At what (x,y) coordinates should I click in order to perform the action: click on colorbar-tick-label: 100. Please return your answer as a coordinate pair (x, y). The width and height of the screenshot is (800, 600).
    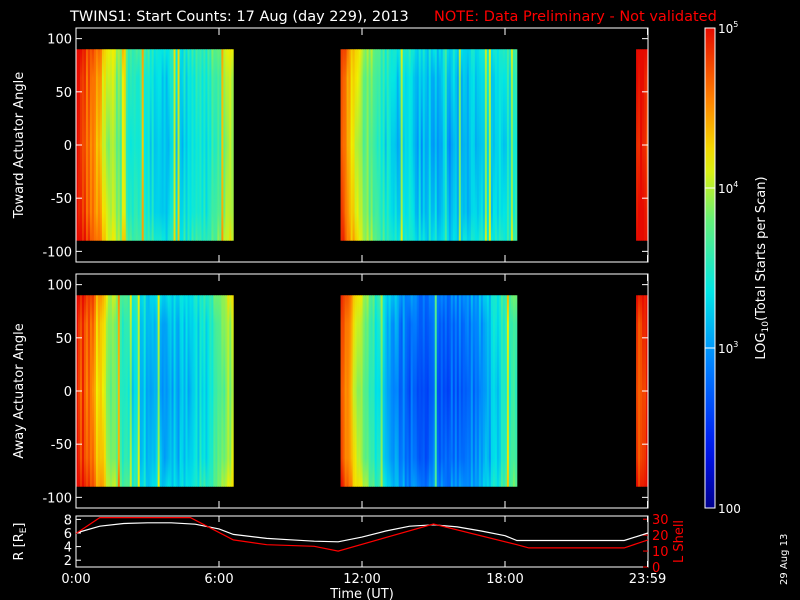
    Looking at the image, I should click on (729, 509).